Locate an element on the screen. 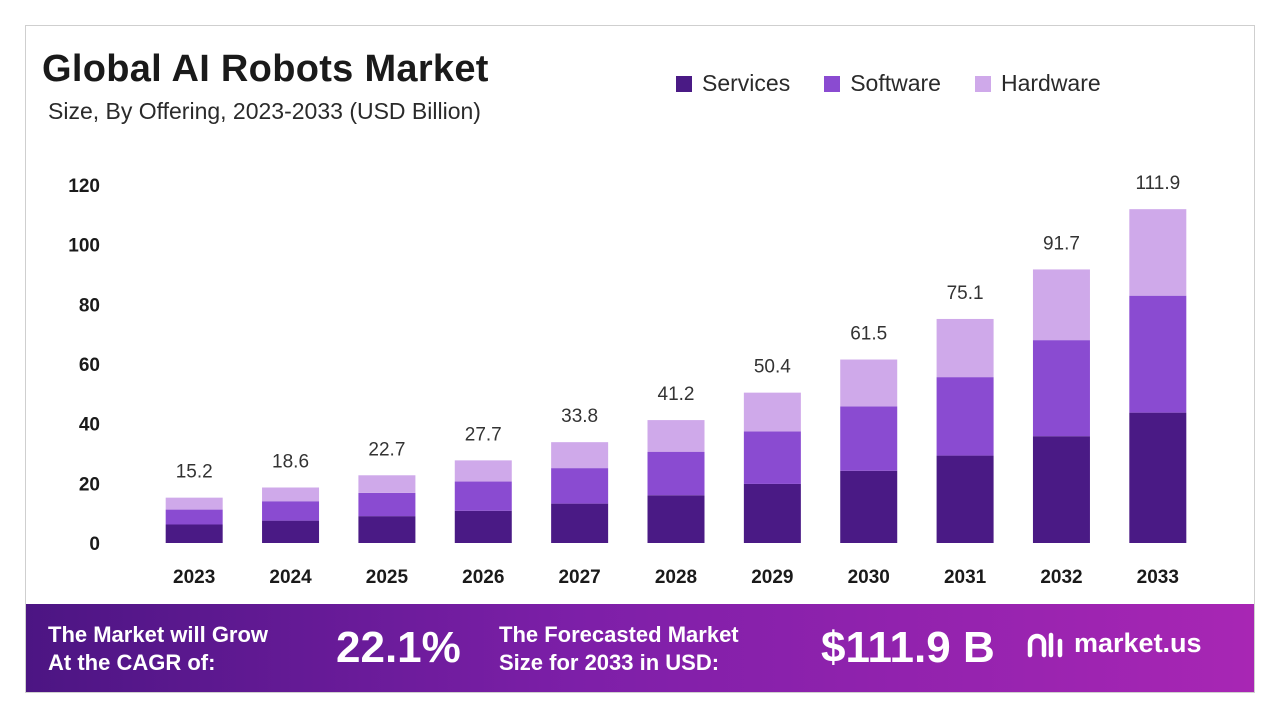 This screenshot has height=720, width=1280. legend-item-hardware: Hardware is located at coordinates (1037, 83).